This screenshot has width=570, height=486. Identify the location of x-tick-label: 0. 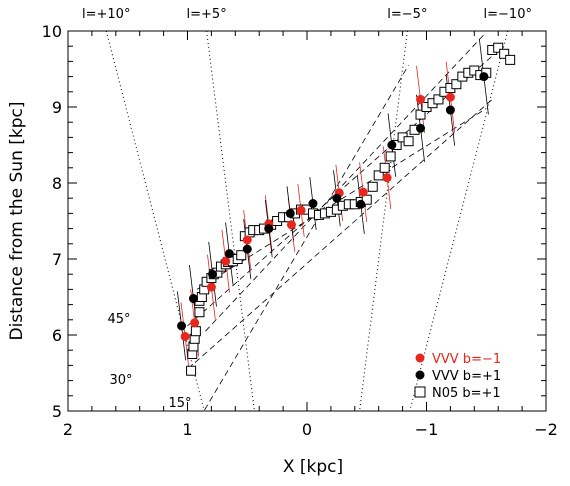
(307, 429).